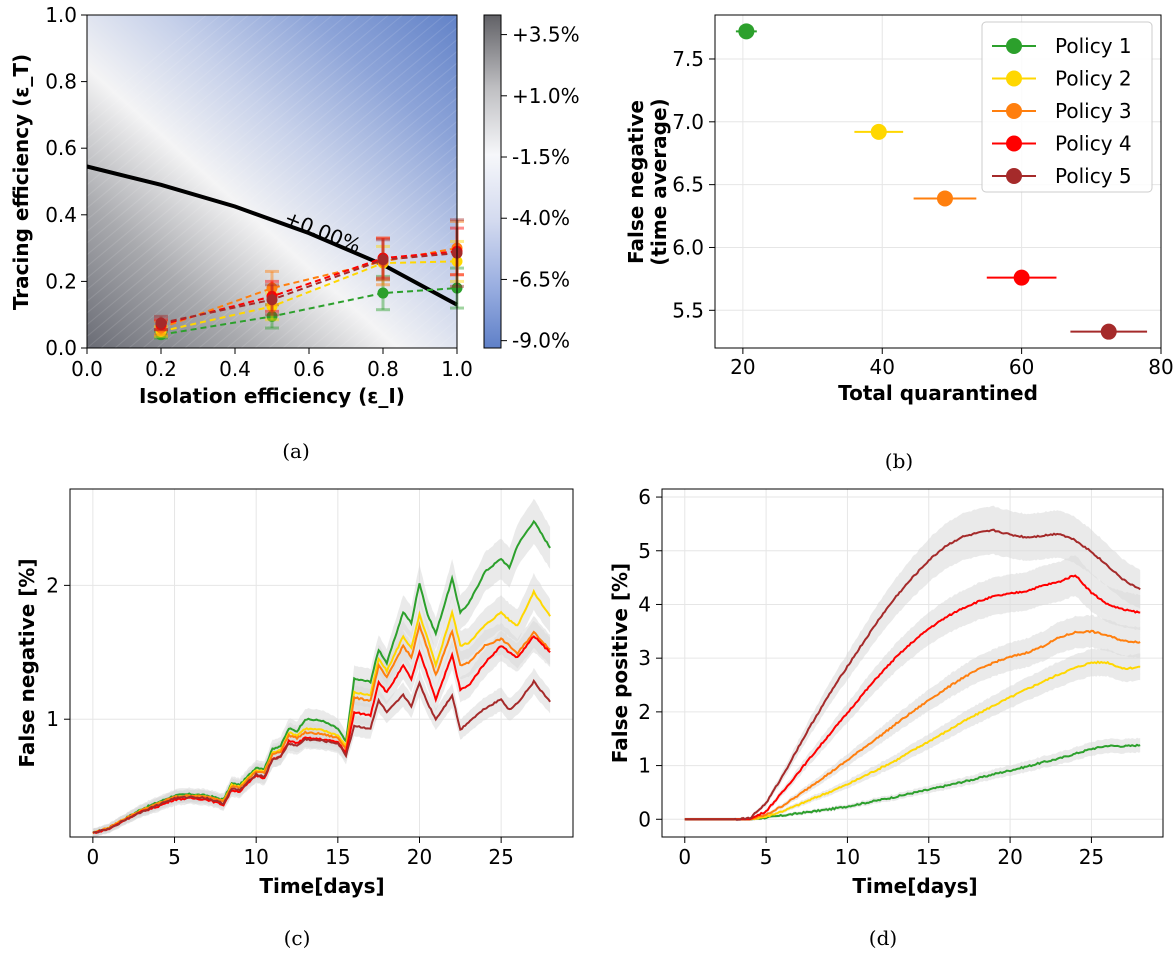 The width and height of the screenshot is (1173, 960). Describe the element at coordinates (61, 148) in the screenshot. I see `y-tick-label-a: 0.6` at that location.